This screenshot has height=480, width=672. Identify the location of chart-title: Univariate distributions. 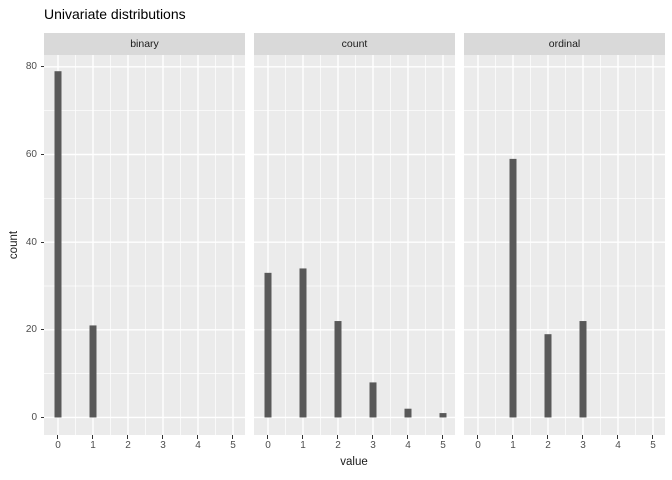
(115, 14).